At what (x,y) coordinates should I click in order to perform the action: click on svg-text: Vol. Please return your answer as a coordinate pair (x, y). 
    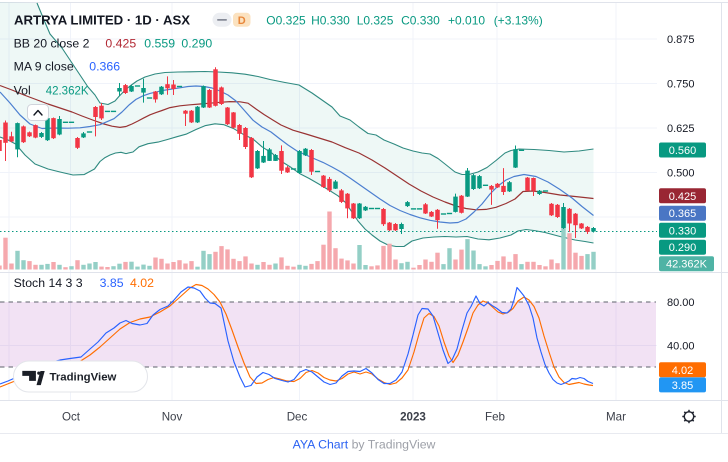
    Looking at the image, I should click on (22, 91).